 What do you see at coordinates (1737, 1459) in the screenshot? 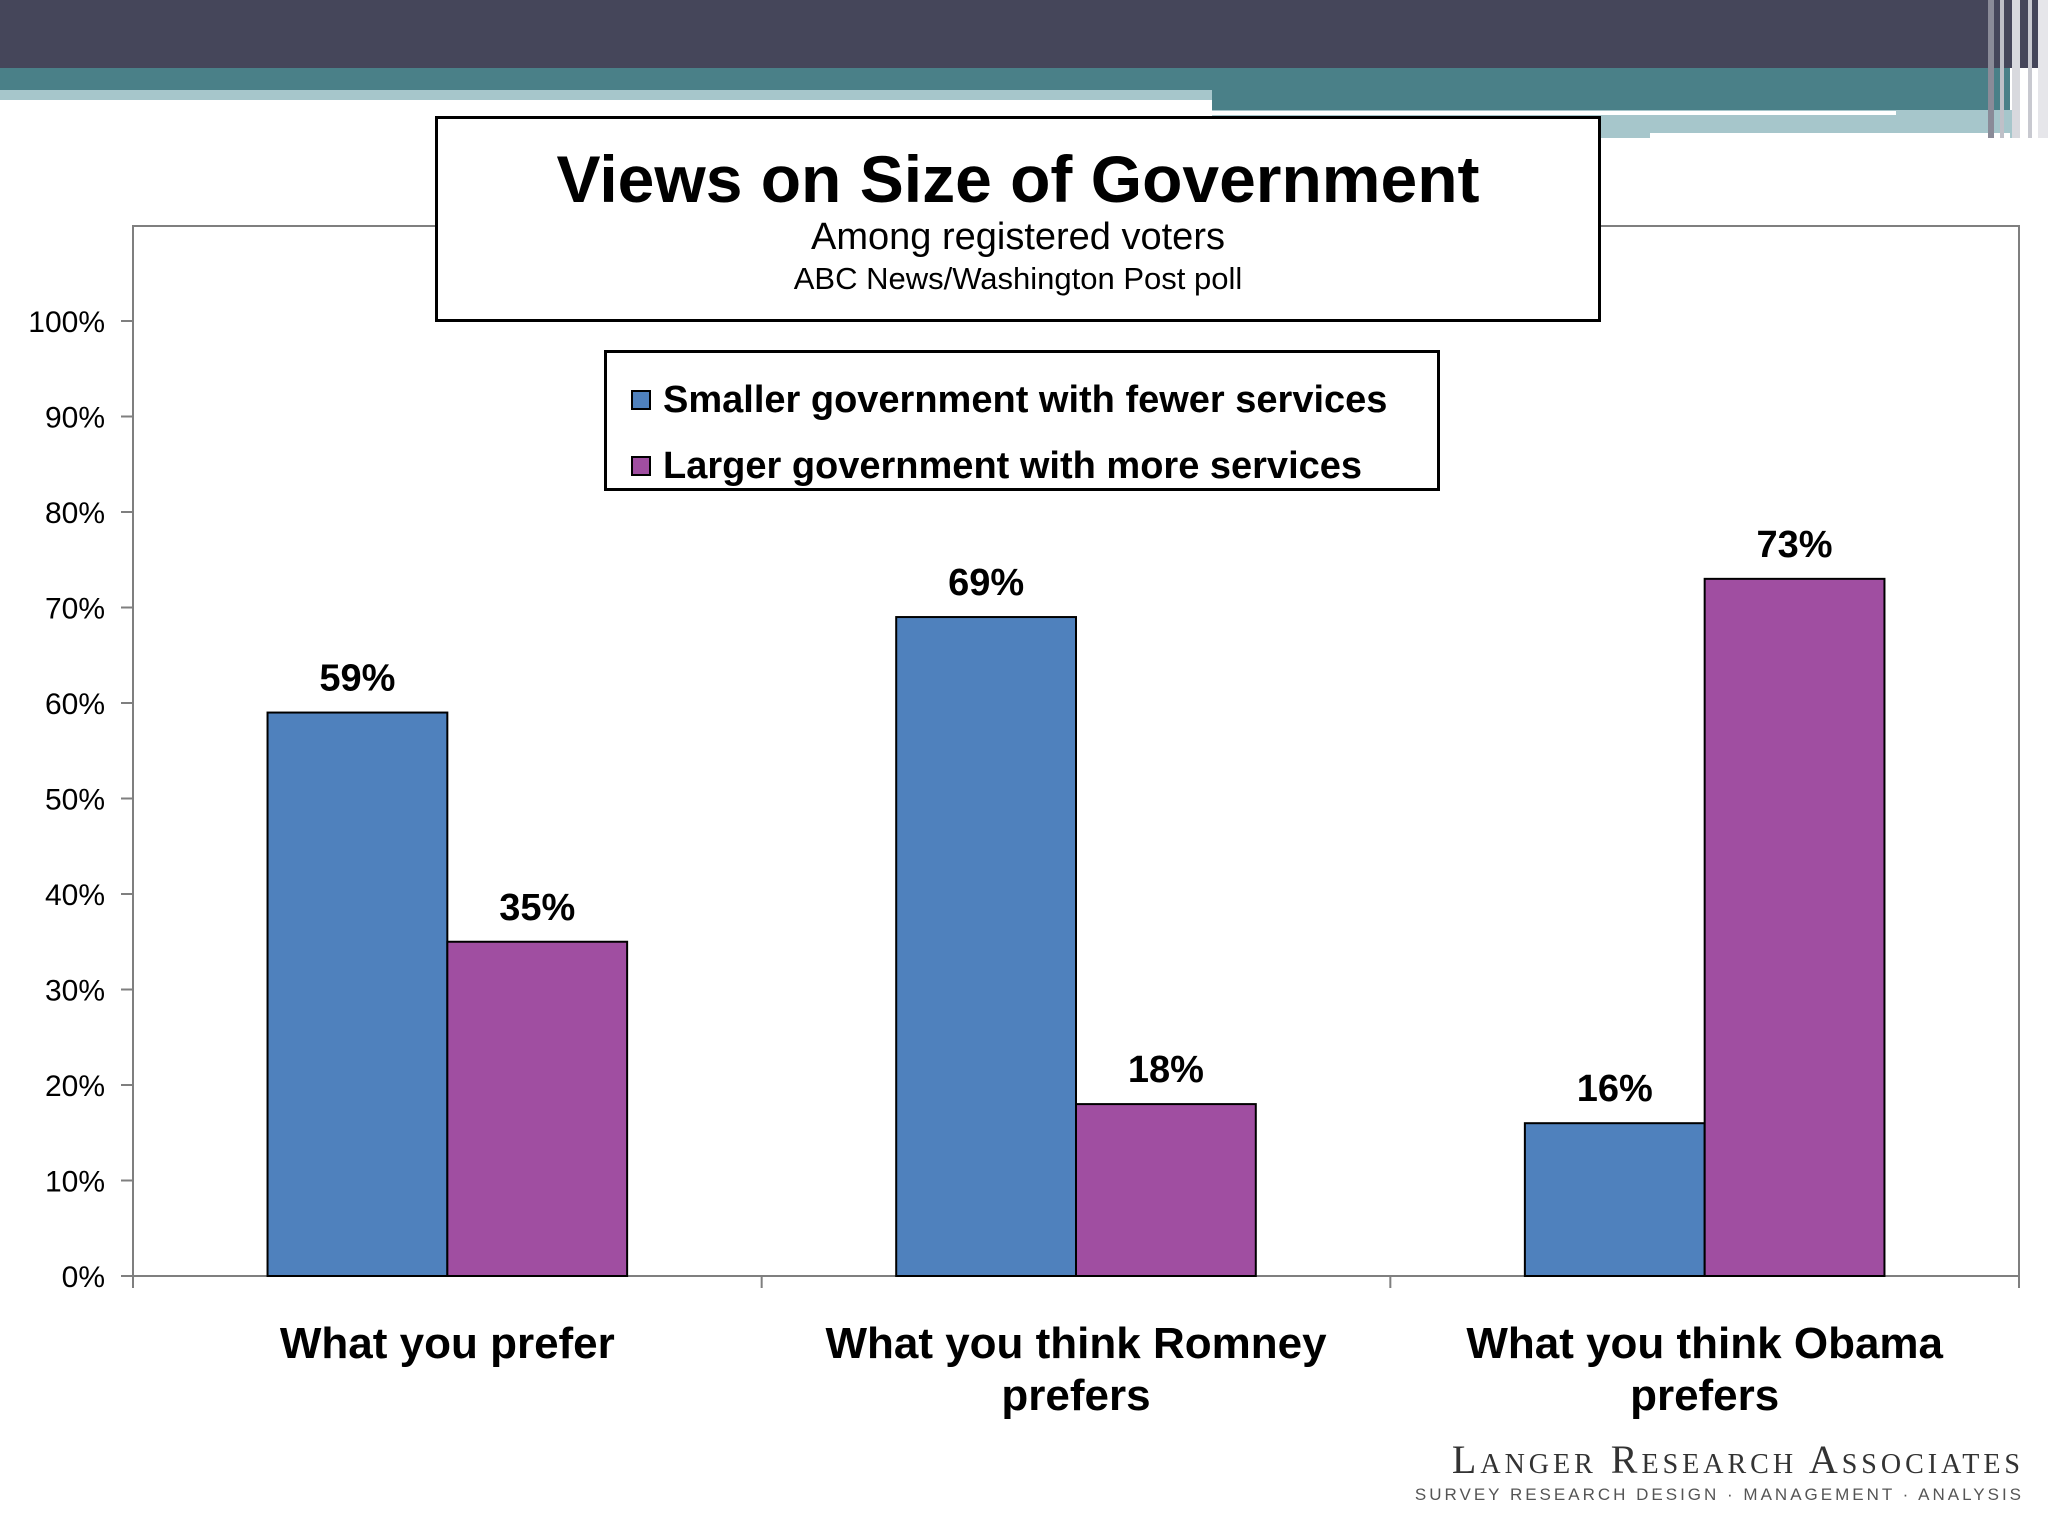
I see `brand-name: Langer Research Associates` at bounding box center [1737, 1459].